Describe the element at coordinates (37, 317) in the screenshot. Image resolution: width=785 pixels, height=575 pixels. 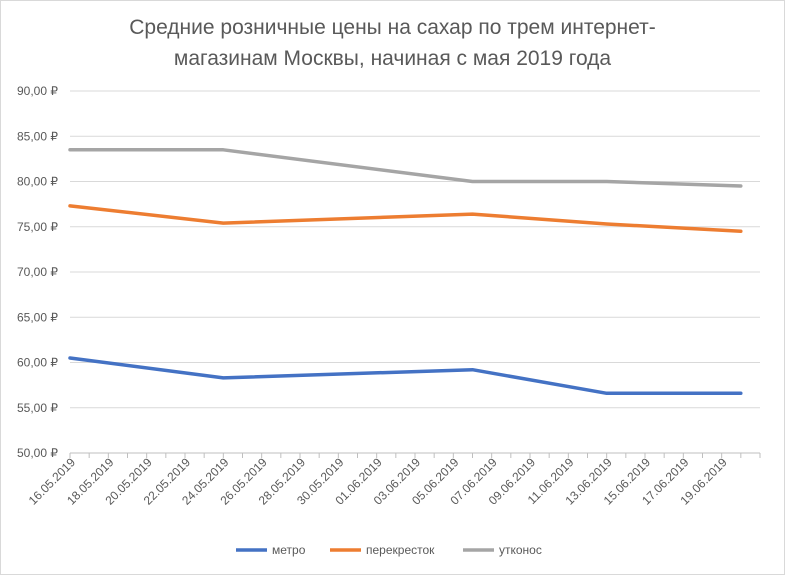
I see `y-tick-label: 65,00 ₽` at that location.